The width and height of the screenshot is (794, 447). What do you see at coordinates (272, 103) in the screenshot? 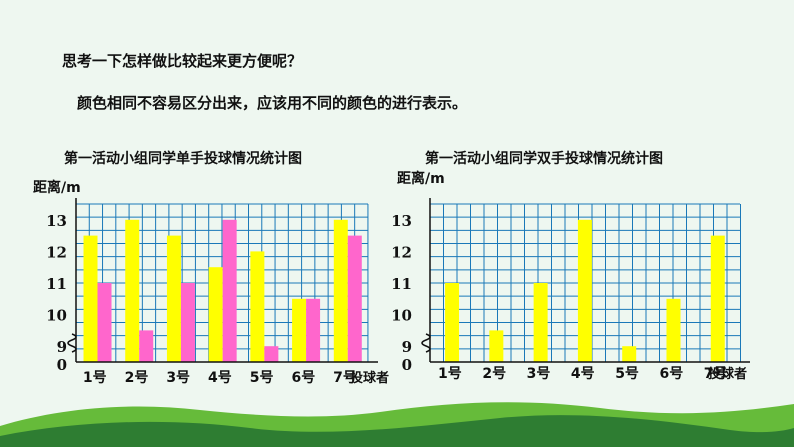
I see `answer-text: 颜色相同不容易区分出来，应该用不同的颜色的进行表示。` at bounding box center [272, 103].